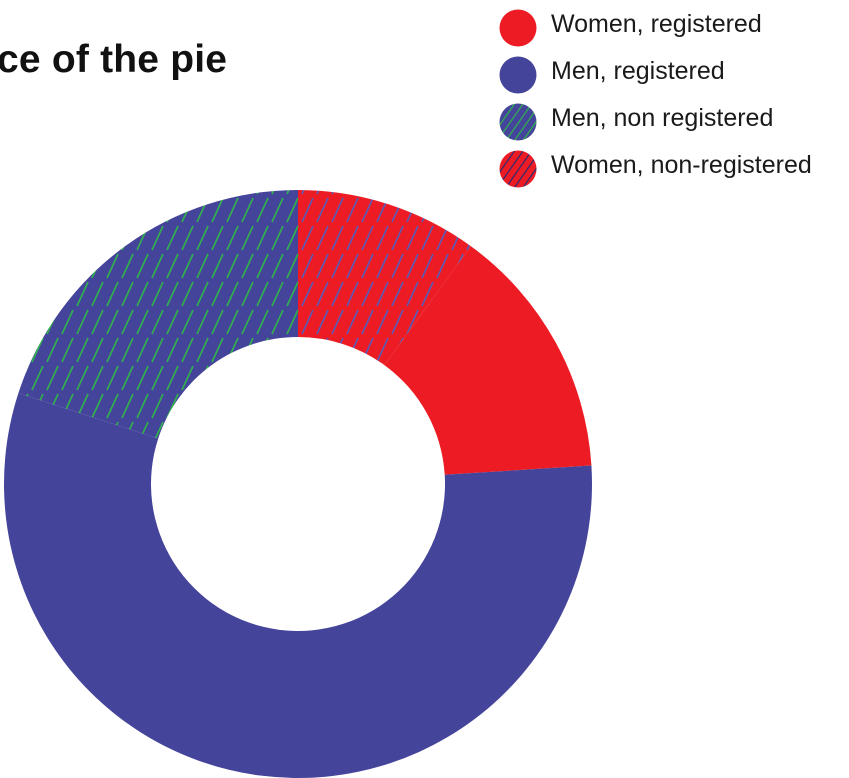  I want to click on legend-swatch-men-registered, so click(518, 75).